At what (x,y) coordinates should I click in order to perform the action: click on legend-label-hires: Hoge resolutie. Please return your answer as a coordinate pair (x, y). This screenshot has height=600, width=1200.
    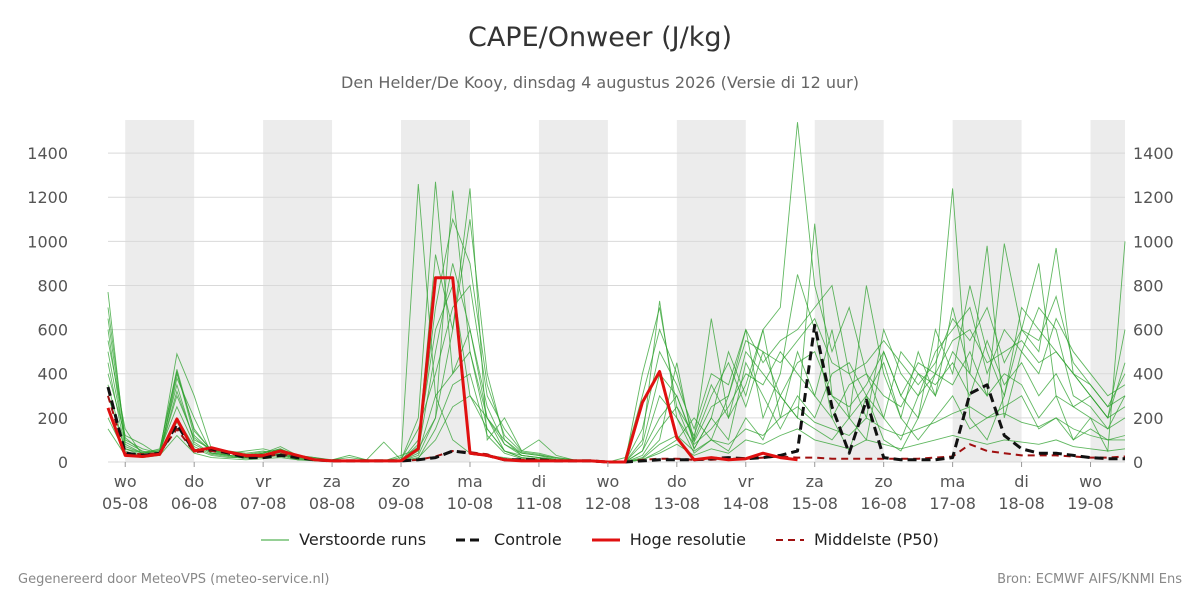
    Looking at the image, I should click on (687, 539).